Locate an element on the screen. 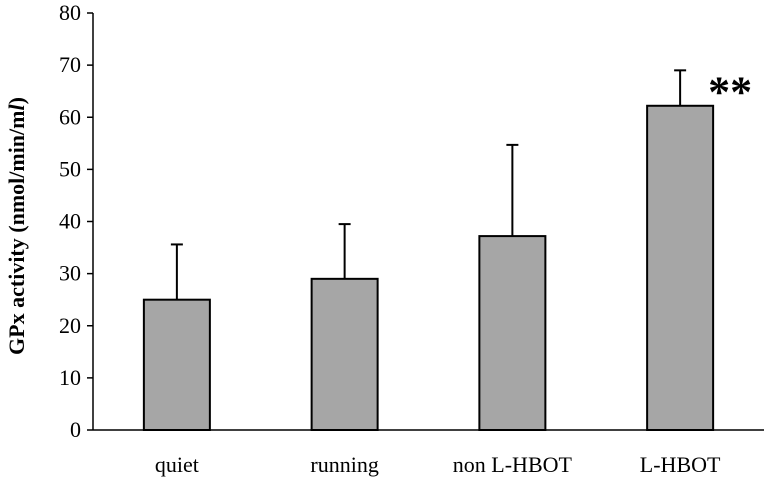 This screenshot has width=764, height=479. y-tick-label: 80 is located at coordinates (70, 12).